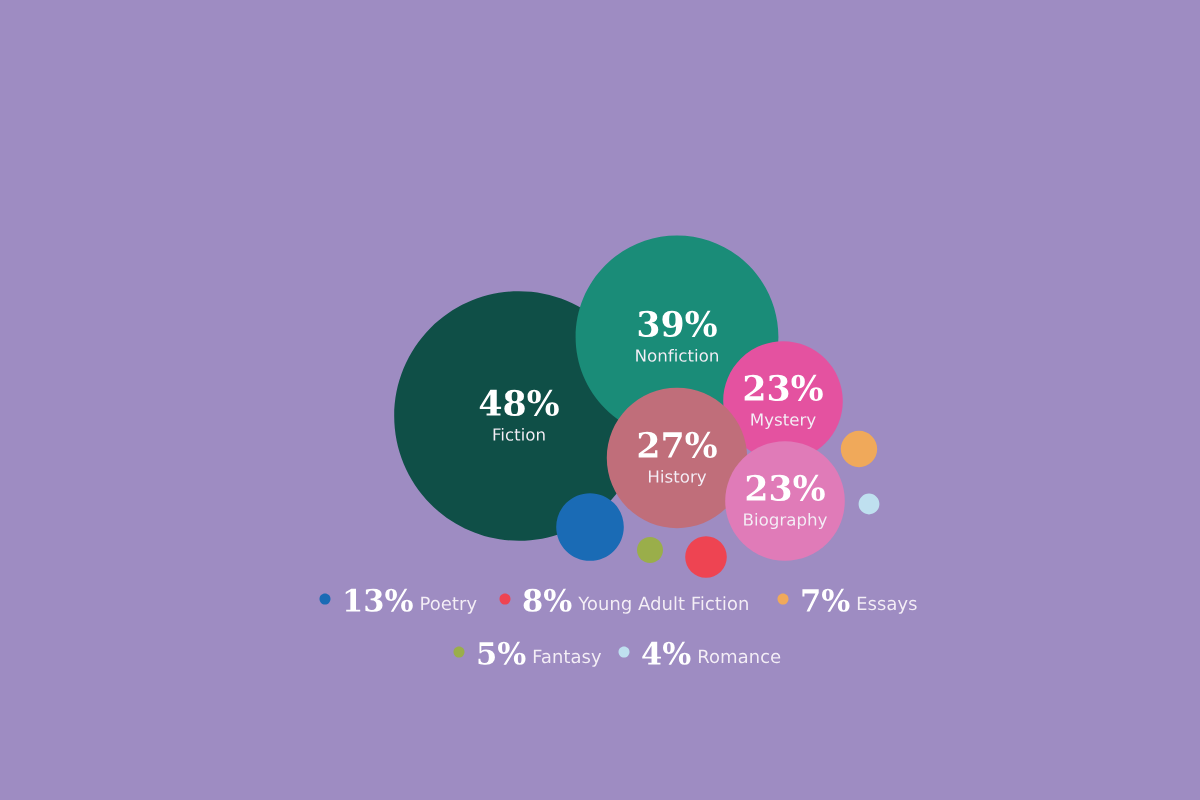 The height and width of the screenshot is (800, 1200). I want to click on data-label: 5%, so click(502, 653).